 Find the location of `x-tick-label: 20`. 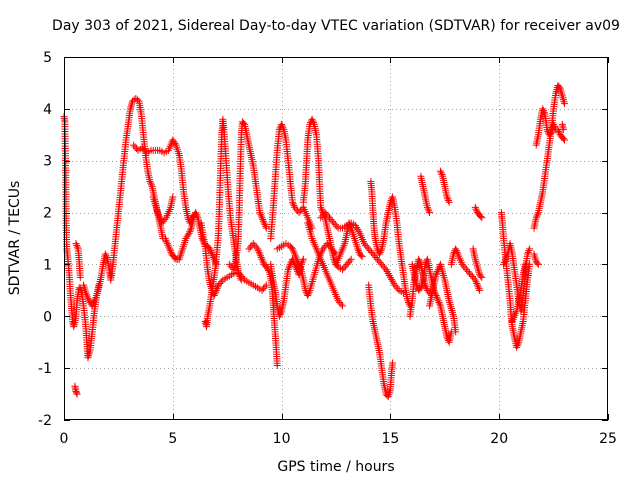

x-tick-label: 20 is located at coordinates (499, 439).